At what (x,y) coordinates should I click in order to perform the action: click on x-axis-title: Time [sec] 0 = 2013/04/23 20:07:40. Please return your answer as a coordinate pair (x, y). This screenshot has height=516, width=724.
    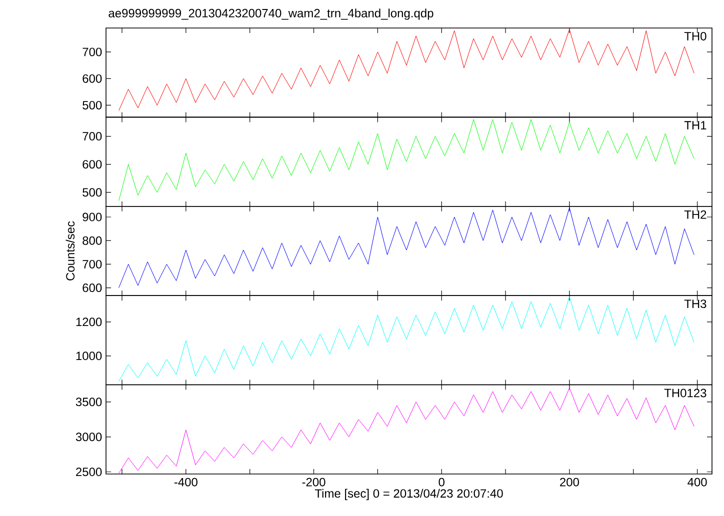
    Looking at the image, I should click on (408, 494).